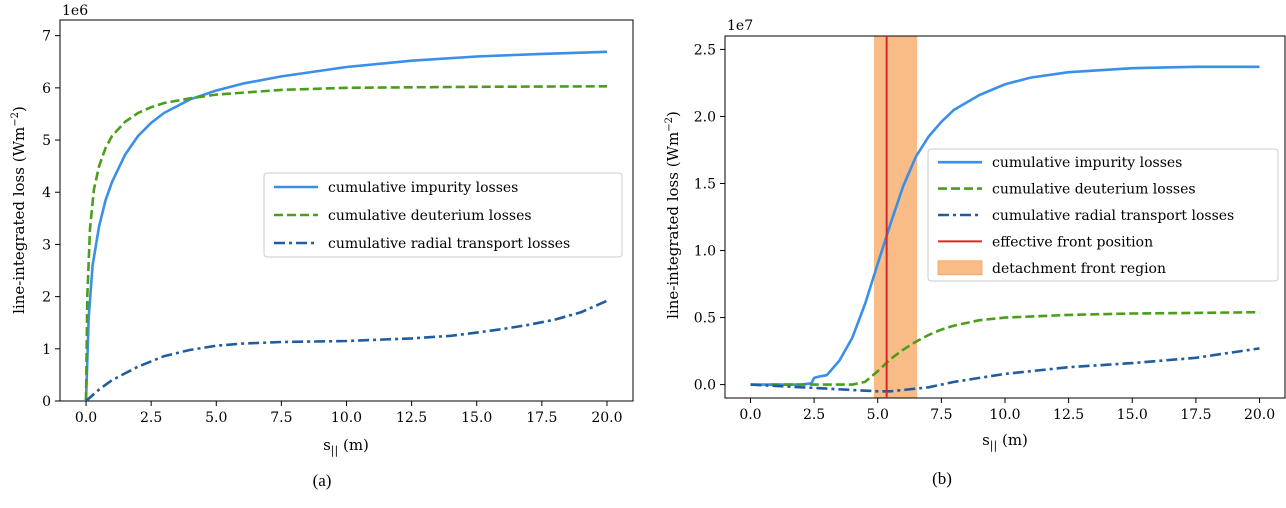  I want to click on y-tick-label: 6, so click(46, 89).